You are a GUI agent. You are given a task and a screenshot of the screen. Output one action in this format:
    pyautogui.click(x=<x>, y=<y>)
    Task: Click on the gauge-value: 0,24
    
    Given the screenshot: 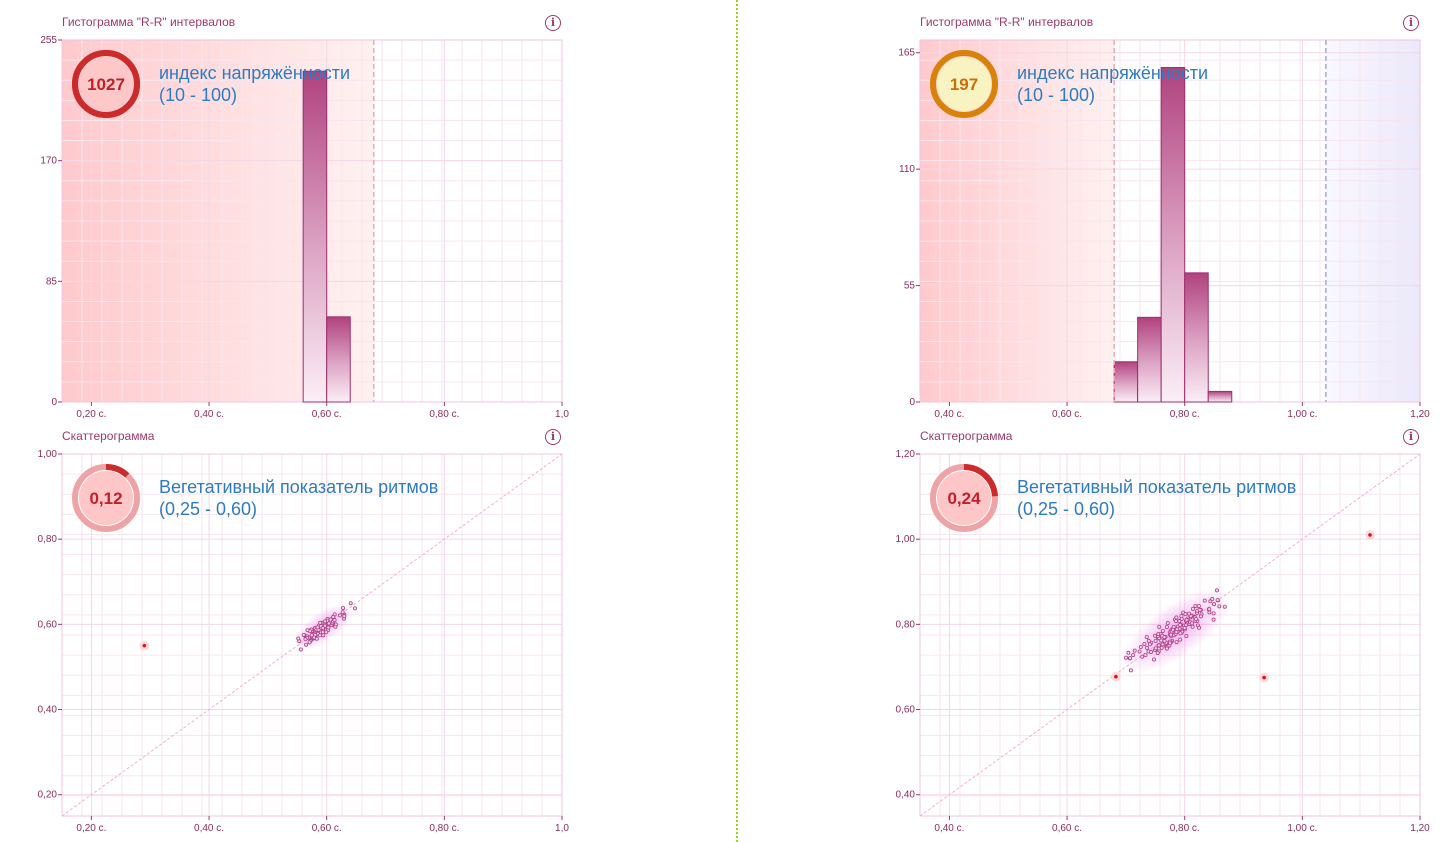 What is the action you would take?
    pyautogui.click(x=964, y=498)
    